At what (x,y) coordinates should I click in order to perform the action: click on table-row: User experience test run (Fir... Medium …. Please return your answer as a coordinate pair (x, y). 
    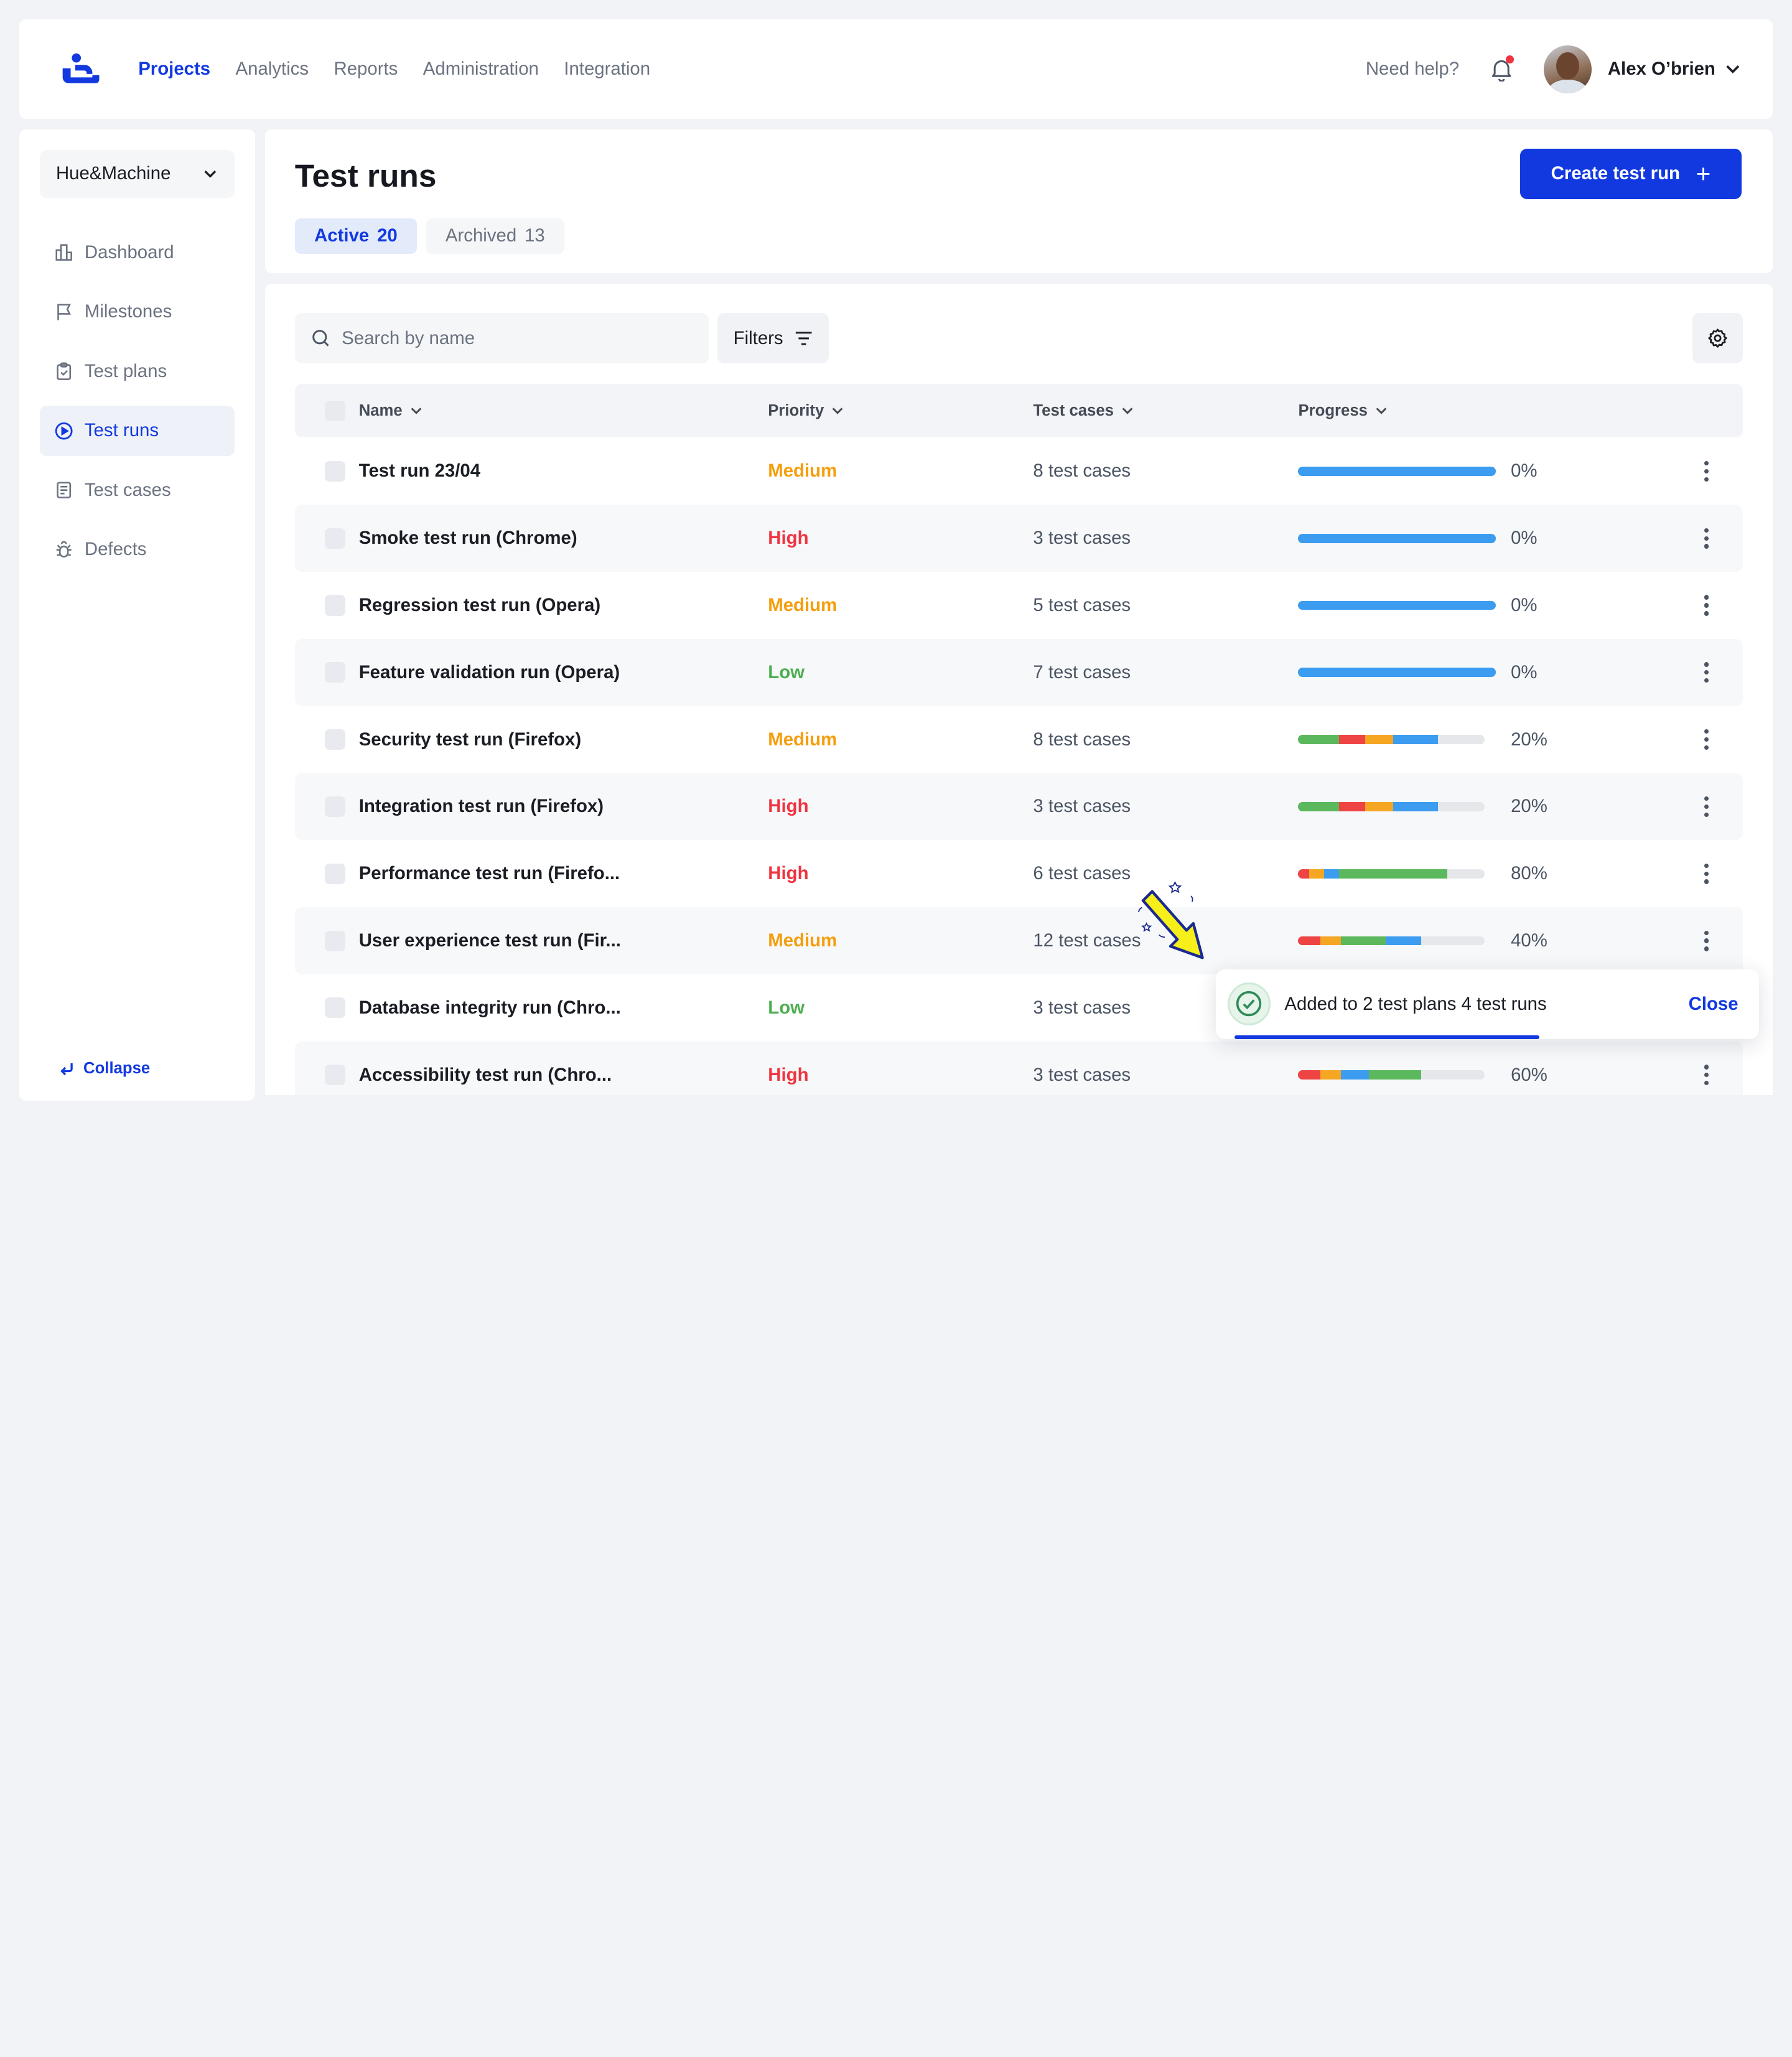
    Looking at the image, I should click on (1018, 940).